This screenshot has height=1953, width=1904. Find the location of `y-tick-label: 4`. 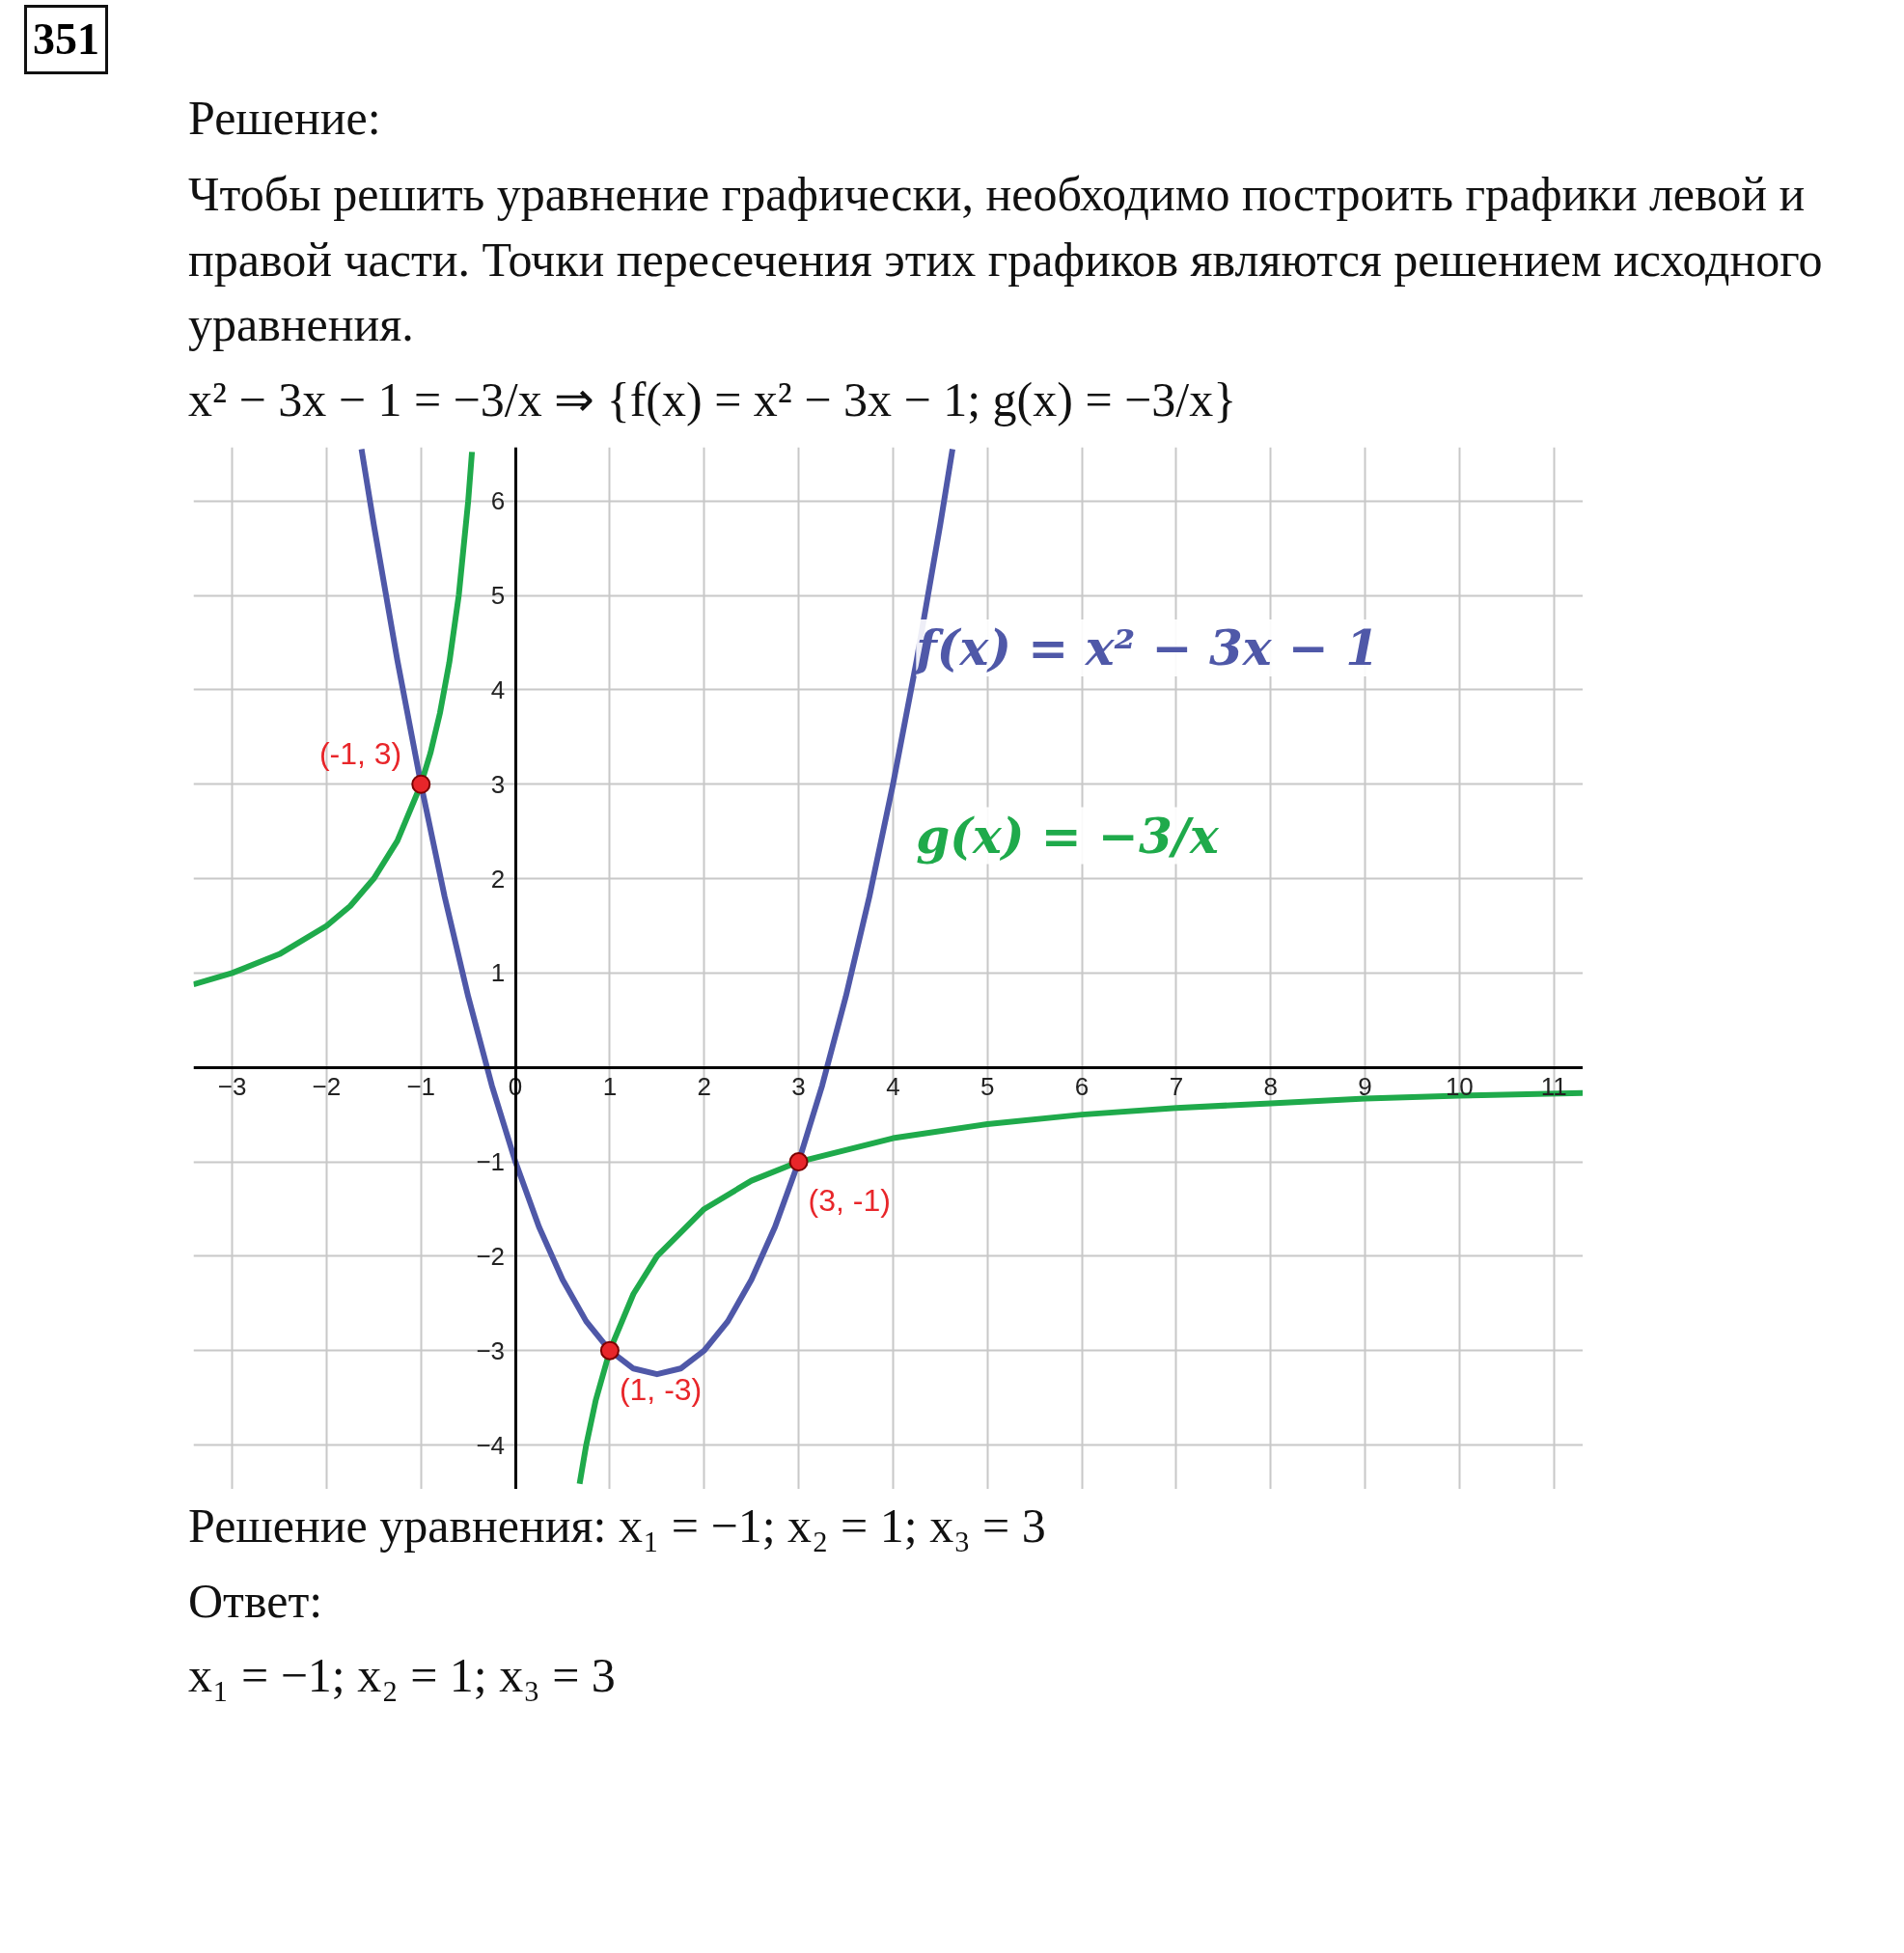

y-tick-label: 4 is located at coordinates (498, 690).